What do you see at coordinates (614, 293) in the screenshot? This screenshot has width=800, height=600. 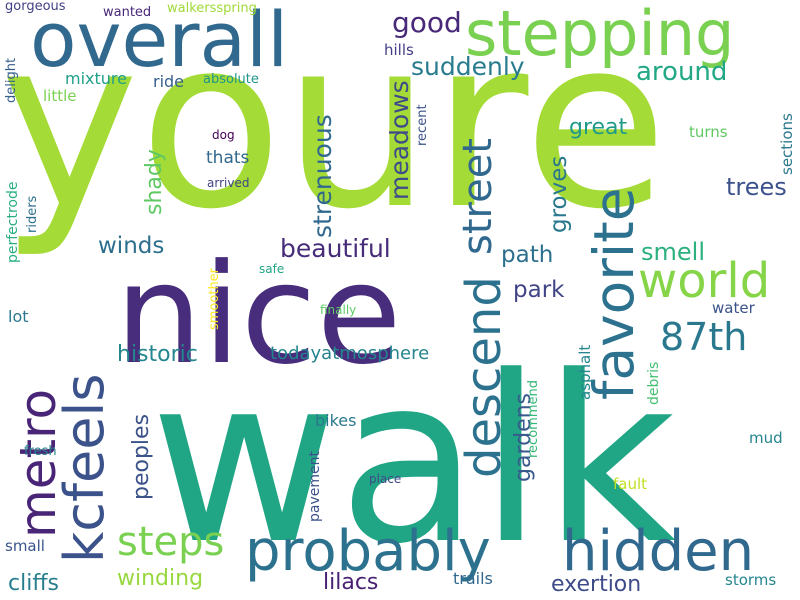 I see `word-favorite: favorite` at bounding box center [614, 293].